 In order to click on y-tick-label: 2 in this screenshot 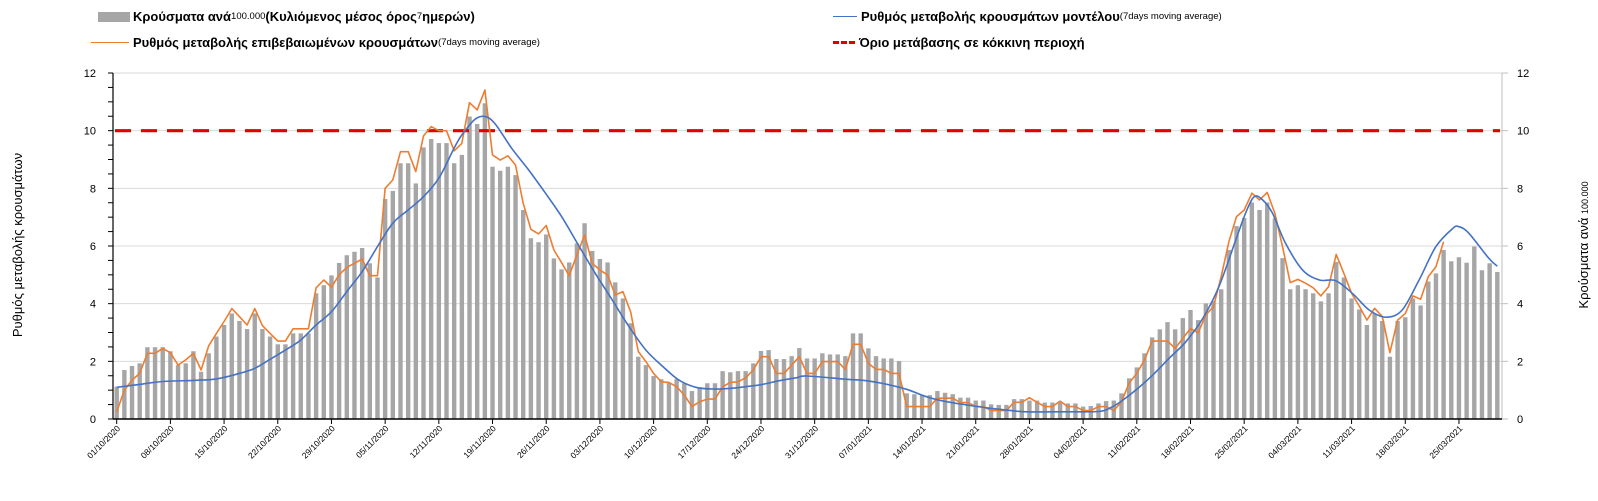, I will do `click(93, 362)`.